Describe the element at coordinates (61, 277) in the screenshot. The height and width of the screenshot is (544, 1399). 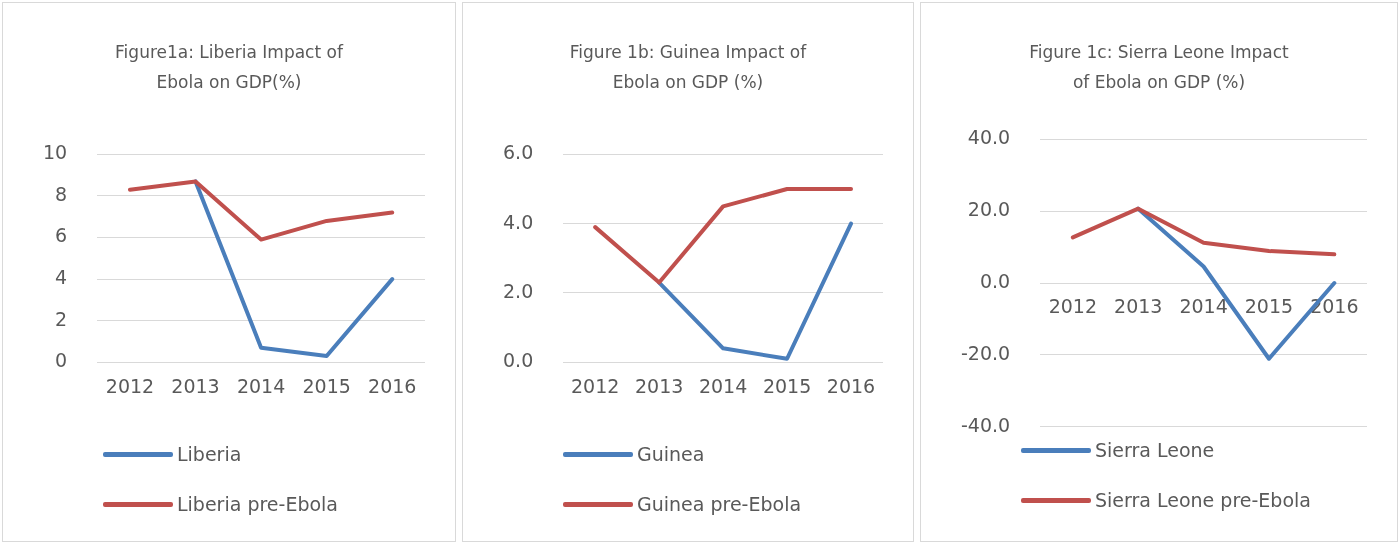
I see `y-tick-label: 4` at that location.